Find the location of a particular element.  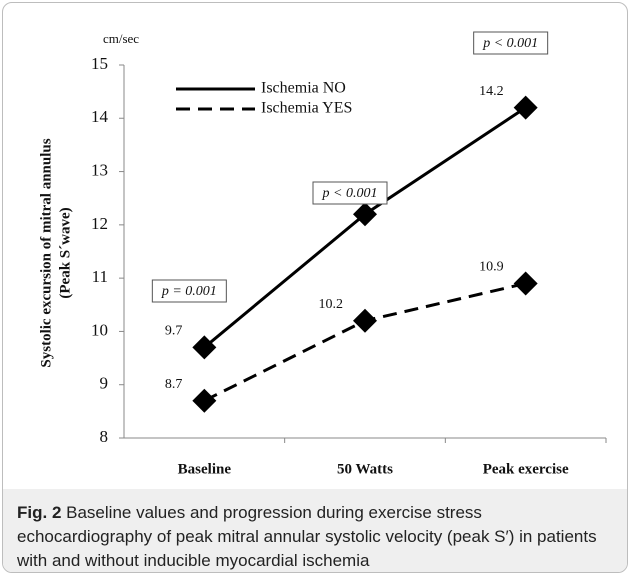

series-line is located at coordinates (365, 342).